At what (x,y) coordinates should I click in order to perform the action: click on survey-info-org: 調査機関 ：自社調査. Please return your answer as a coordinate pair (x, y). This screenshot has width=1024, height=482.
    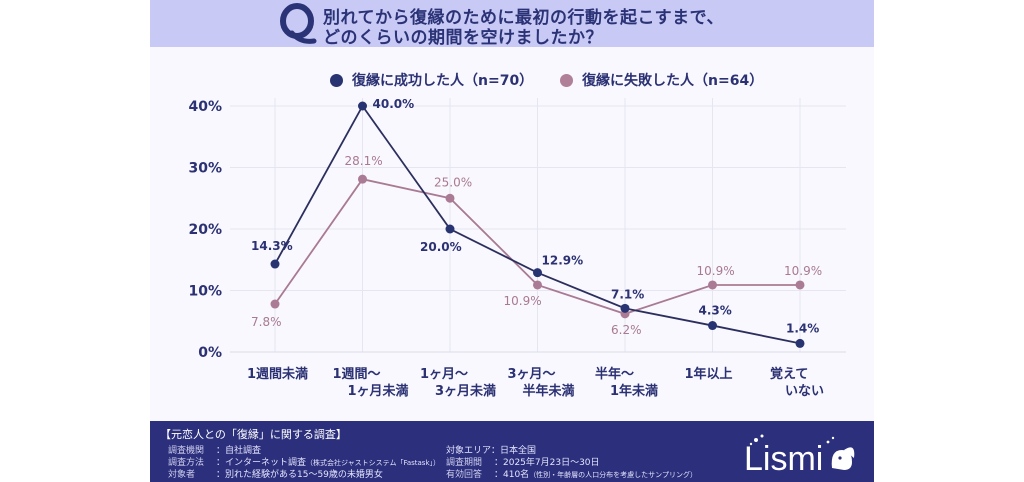
    Looking at the image, I should click on (214, 449).